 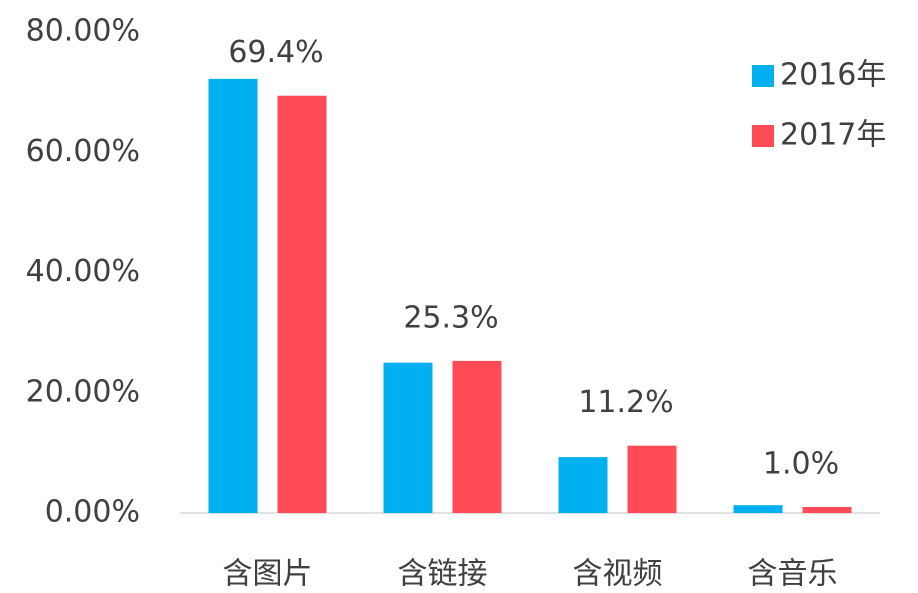 I want to click on y-tick-label: 80.00%, so click(x=83, y=31).